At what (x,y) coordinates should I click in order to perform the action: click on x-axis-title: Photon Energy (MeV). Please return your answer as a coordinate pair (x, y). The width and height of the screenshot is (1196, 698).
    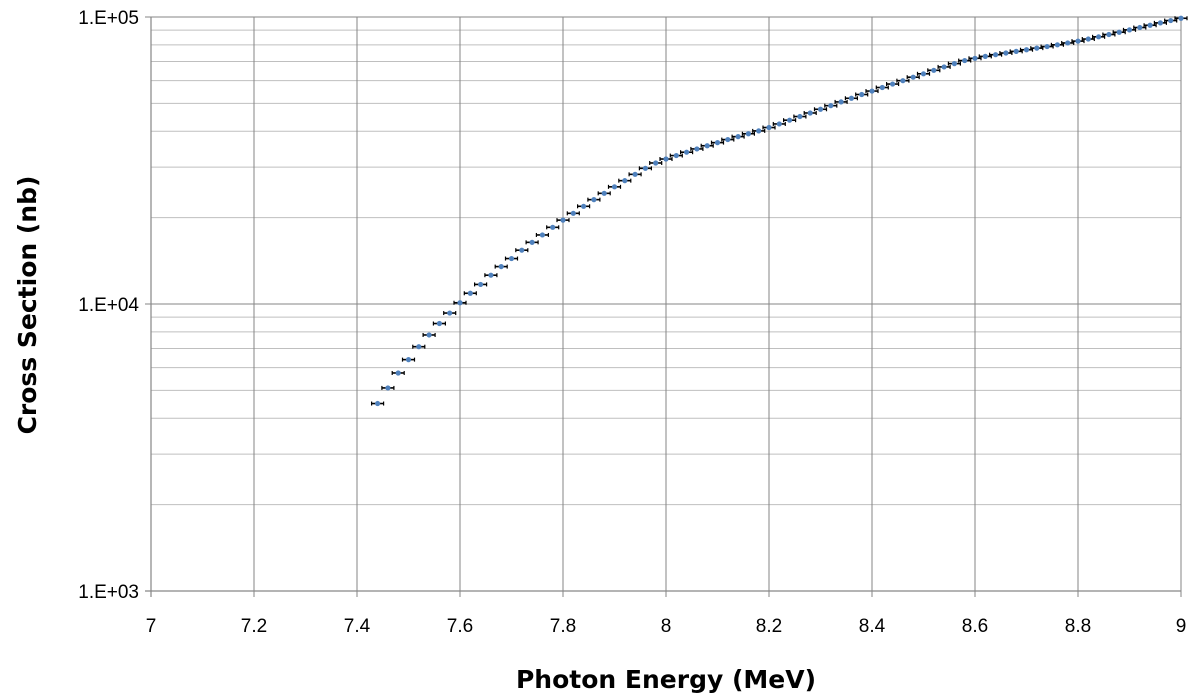
    Looking at the image, I should click on (666, 679).